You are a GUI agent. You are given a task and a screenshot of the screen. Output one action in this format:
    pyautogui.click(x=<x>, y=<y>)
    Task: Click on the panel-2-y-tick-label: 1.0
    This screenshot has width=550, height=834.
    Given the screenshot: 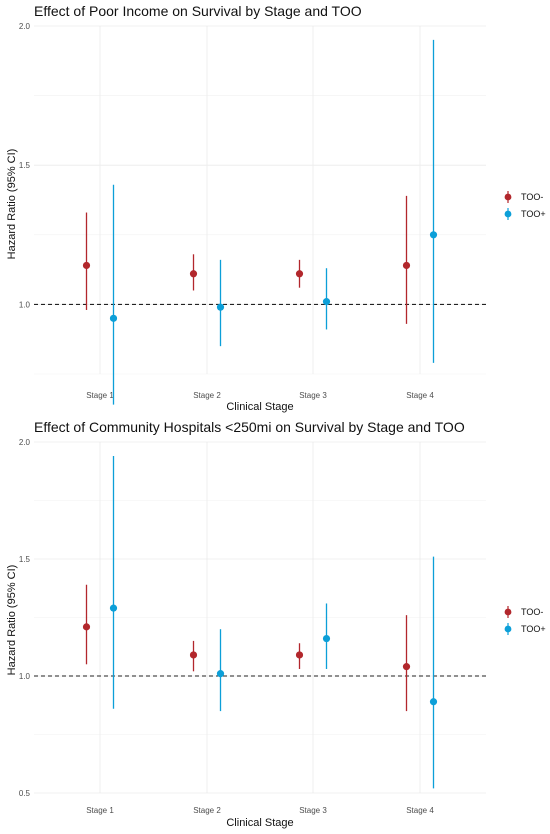 What is the action you would take?
    pyautogui.click(x=25, y=676)
    